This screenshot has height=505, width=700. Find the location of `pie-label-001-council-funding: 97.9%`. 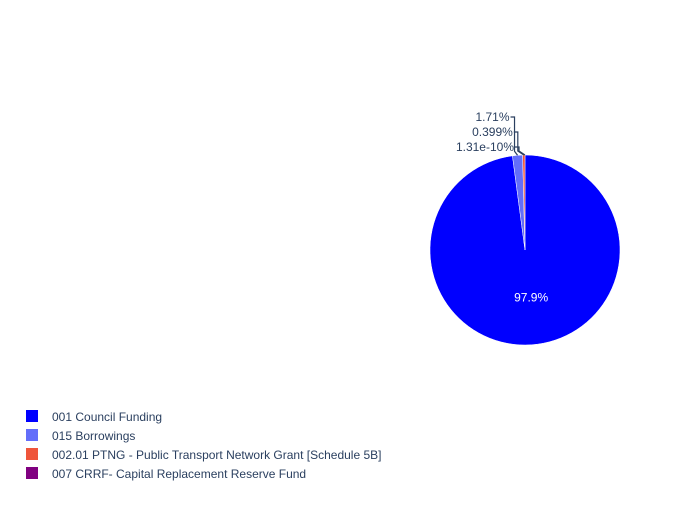

pie-label-001-council-funding: 97.9% is located at coordinates (531, 297).